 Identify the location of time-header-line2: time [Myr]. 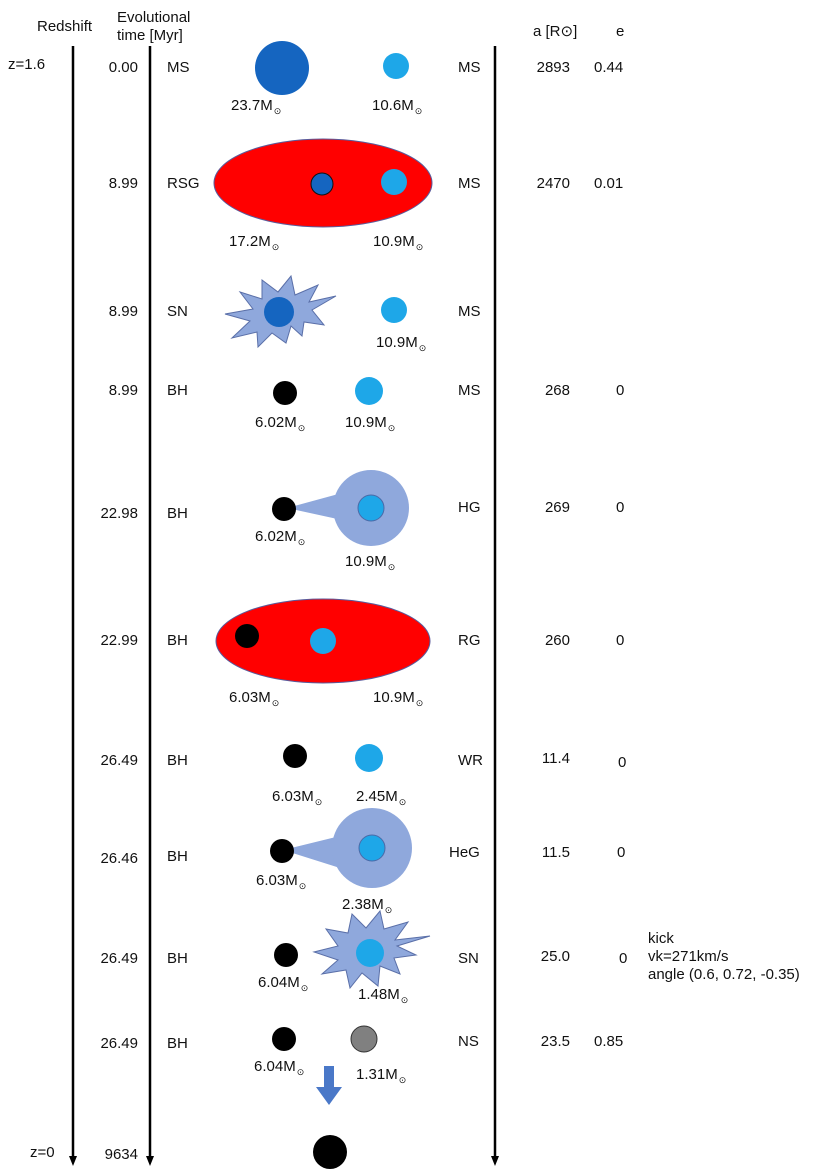
(150, 35).